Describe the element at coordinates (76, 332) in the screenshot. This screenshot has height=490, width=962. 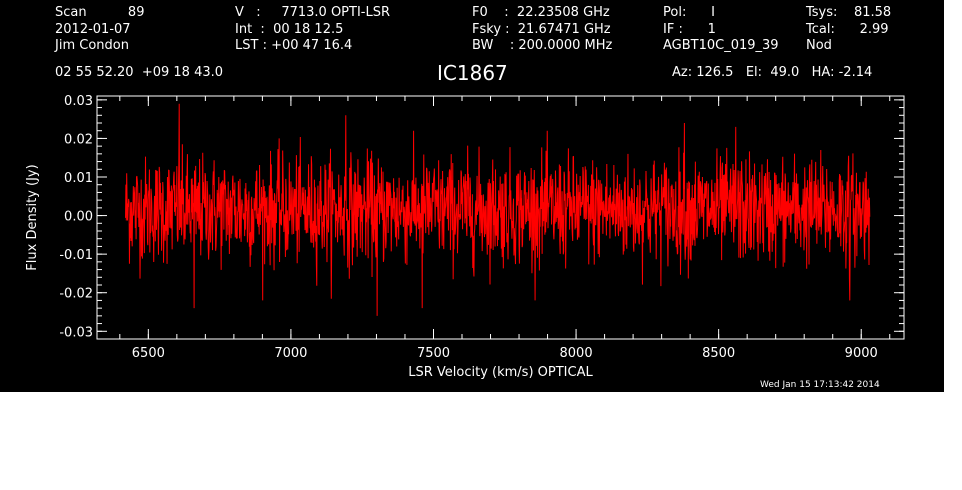
I see `y-tick-label: -0.03` at that location.